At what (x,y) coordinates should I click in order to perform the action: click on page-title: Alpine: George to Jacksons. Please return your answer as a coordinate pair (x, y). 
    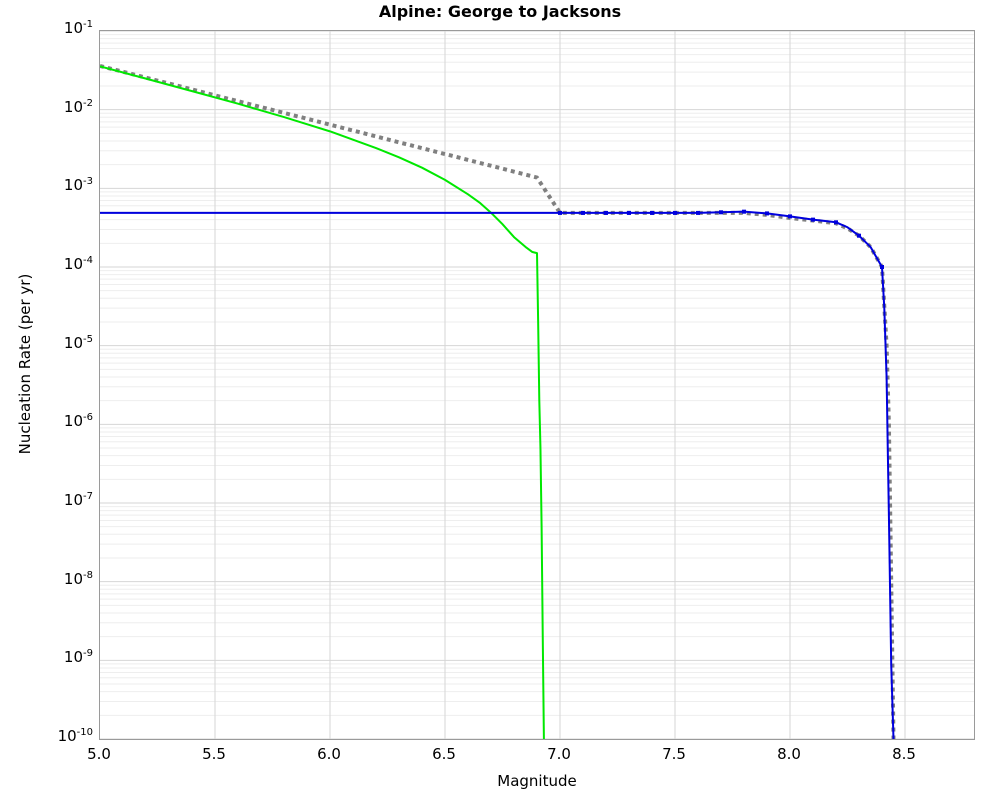
    Looking at the image, I should click on (500, 11).